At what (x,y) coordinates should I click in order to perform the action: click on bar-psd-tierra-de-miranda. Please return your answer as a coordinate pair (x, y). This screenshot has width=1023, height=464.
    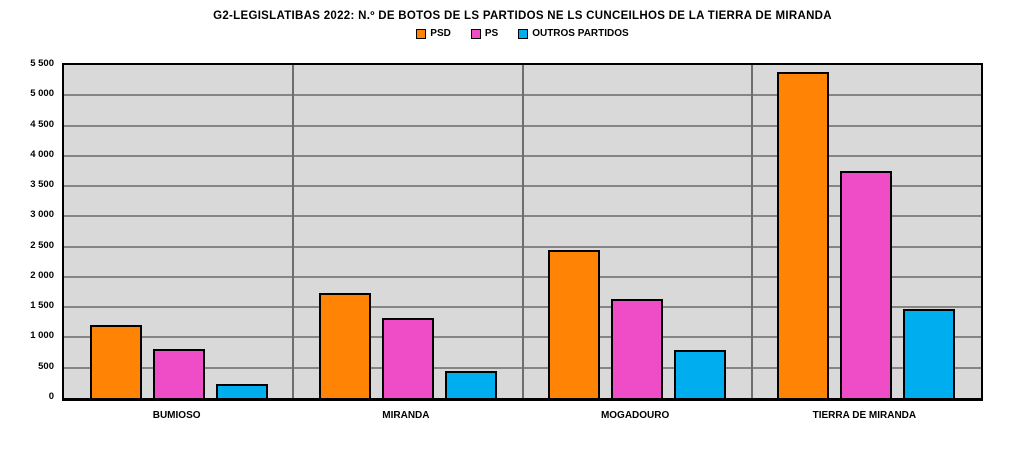
    Looking at the image, I should click on (803, 235).